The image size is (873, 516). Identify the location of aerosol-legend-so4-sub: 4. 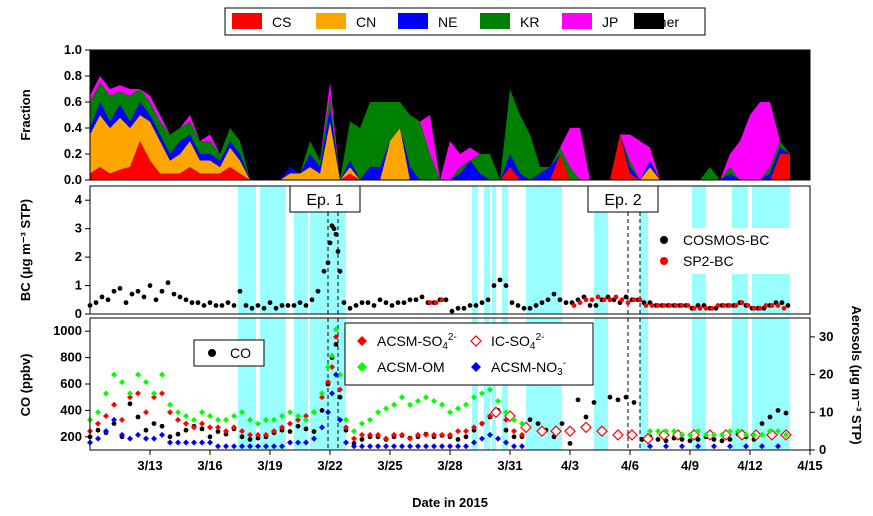
(445, 346).